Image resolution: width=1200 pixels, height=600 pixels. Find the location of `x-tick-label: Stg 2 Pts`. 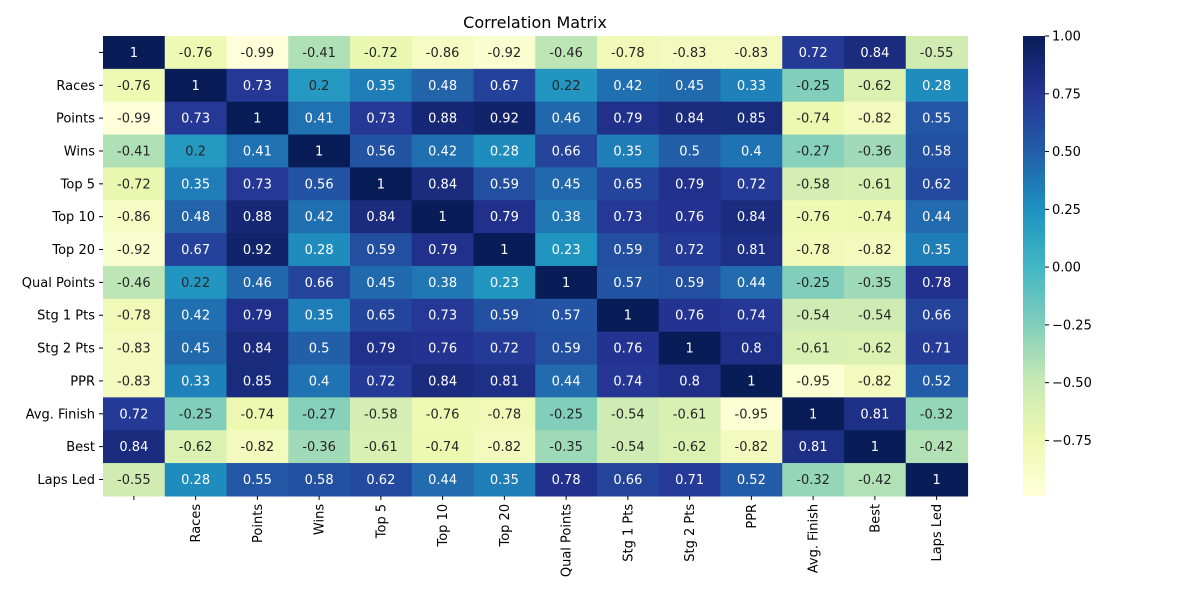

x-tick-label: Stg 2 Pts is located at coordinates (690, 533).